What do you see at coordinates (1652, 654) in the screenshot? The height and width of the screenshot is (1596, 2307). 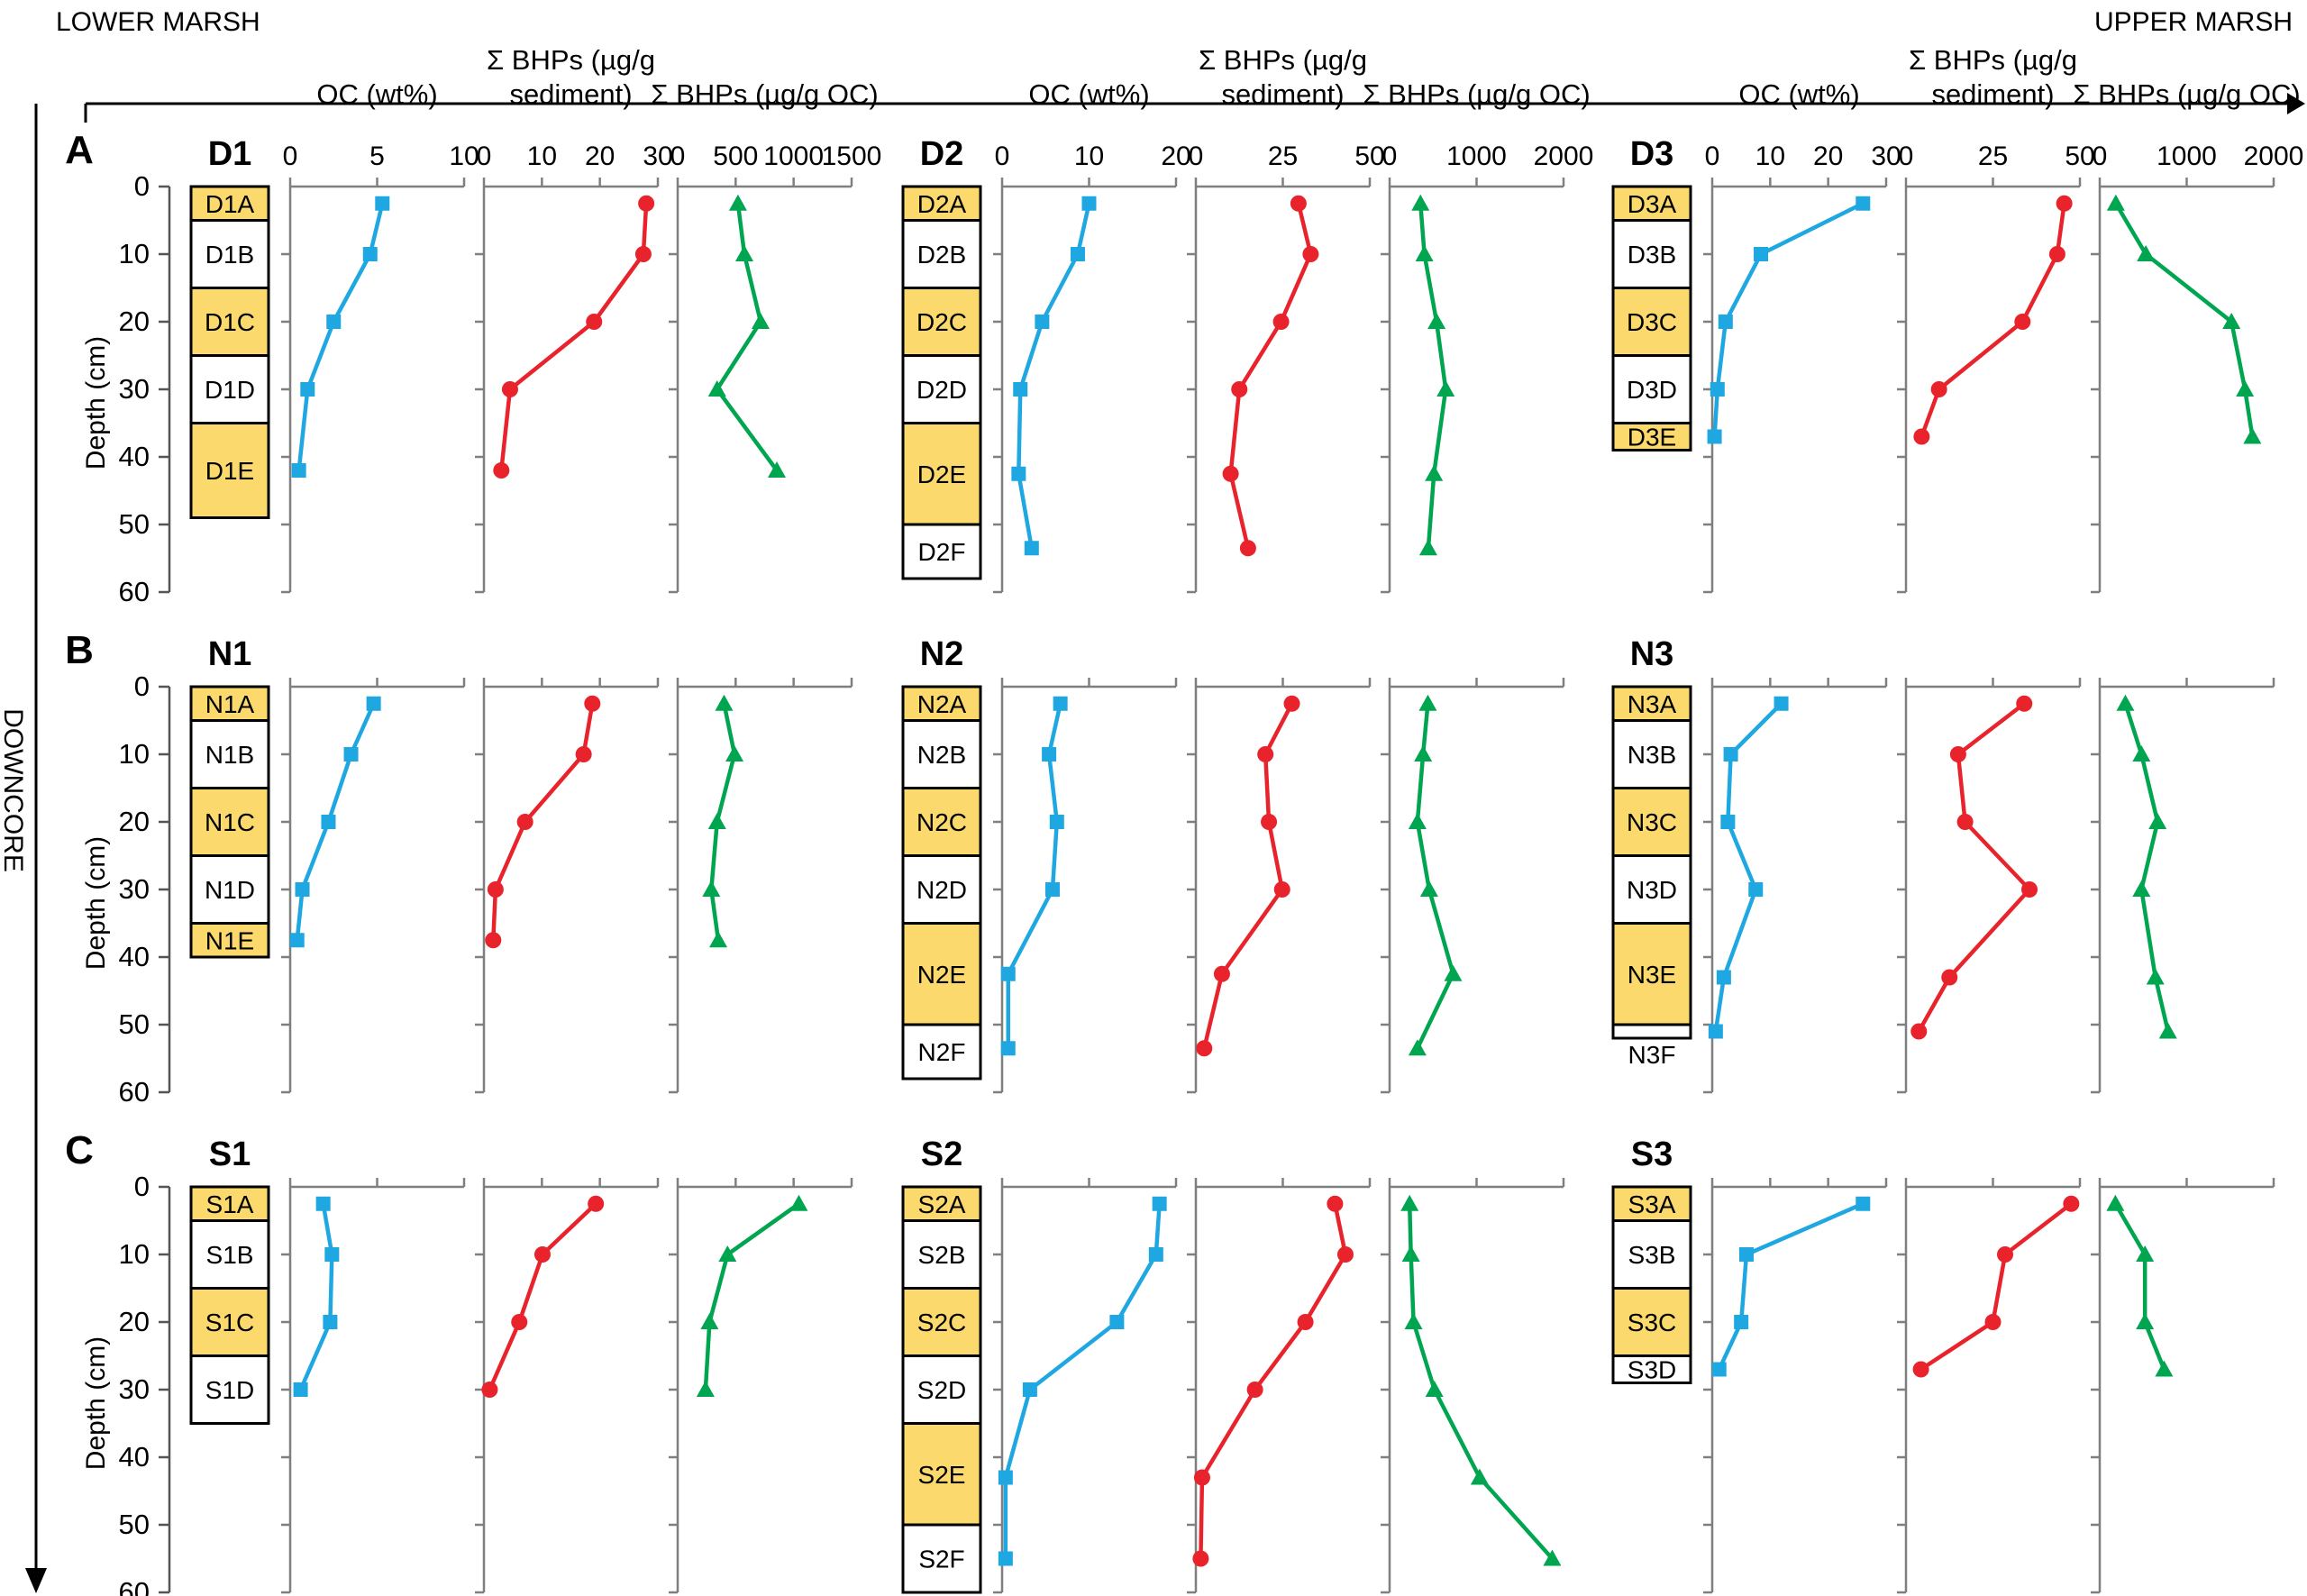 I see `core-label-N3: N3` at bounding box center [1652, 654].